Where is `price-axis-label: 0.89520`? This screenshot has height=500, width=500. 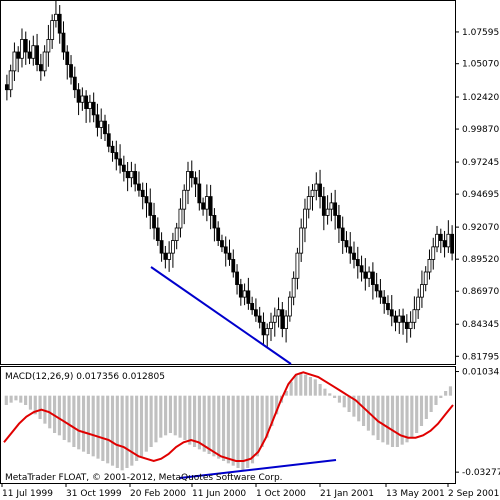 price-axis-label: 0.89520 is located at coordinates (480, 260).